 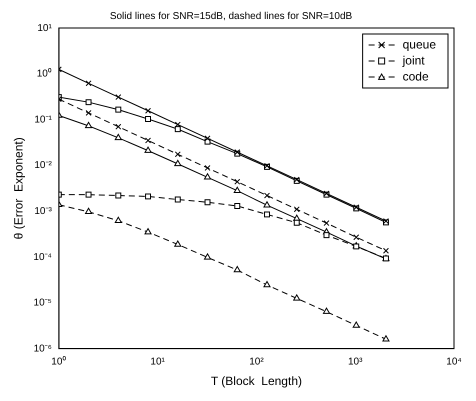 I want to click on chart-title: Solid lines for SNR=15dB, dashed lines for SNR=10dB, so click(x=231, y=16).